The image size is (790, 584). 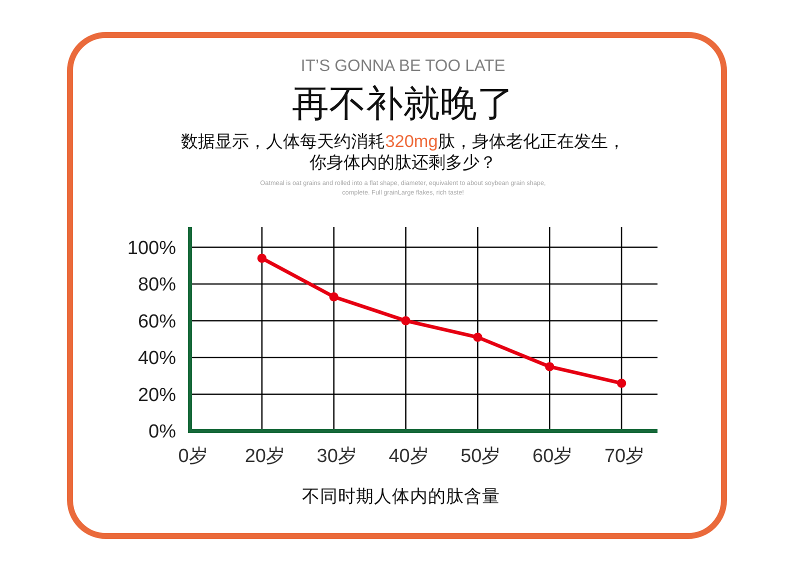 What do you see at coordinates (336, 456) in the screenshot?
I see `x-tick-label: 30岁` at bounding box center [336, 456].